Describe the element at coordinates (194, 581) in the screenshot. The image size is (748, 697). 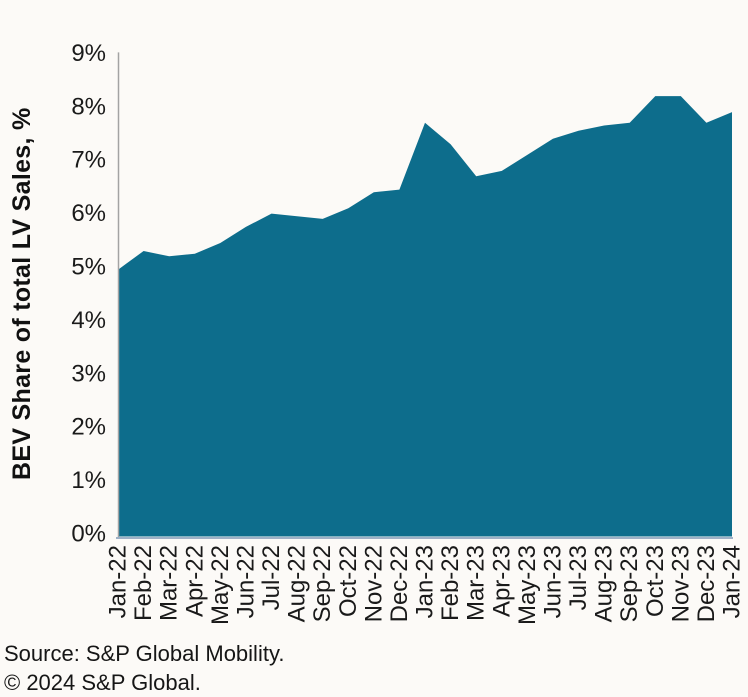
I see `x-tick-label: Apr-22` at that location.